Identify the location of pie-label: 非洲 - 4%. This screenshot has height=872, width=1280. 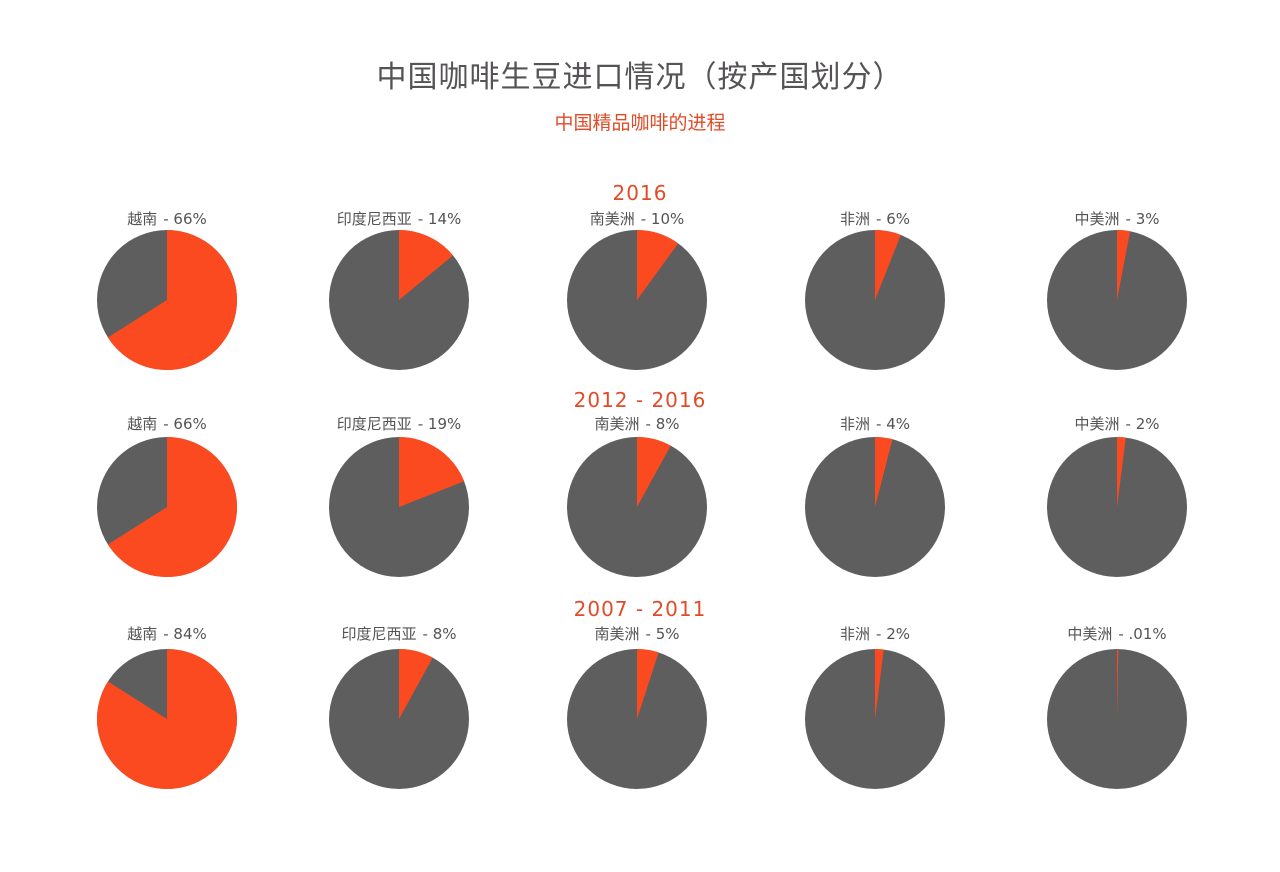
(875, 424).